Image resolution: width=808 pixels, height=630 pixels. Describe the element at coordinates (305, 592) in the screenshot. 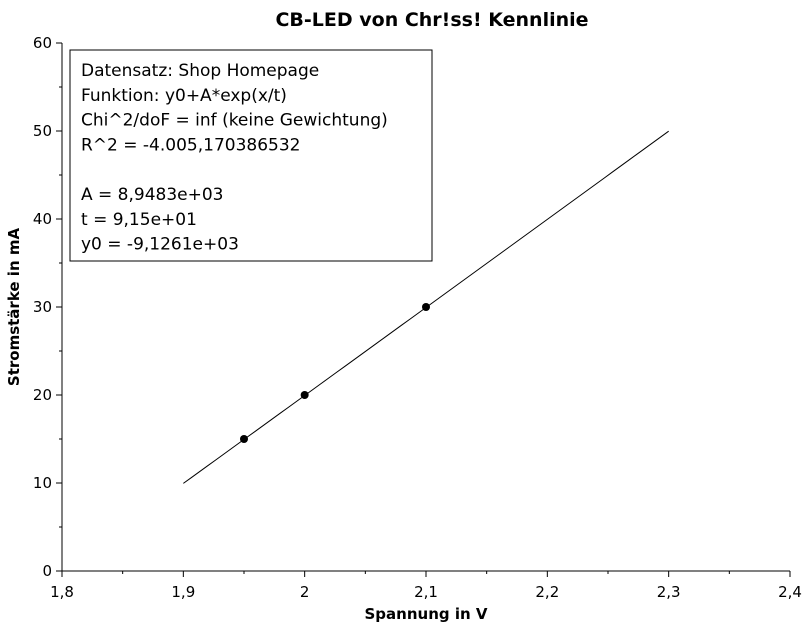

I see `x-tick-label: 2` at that location.